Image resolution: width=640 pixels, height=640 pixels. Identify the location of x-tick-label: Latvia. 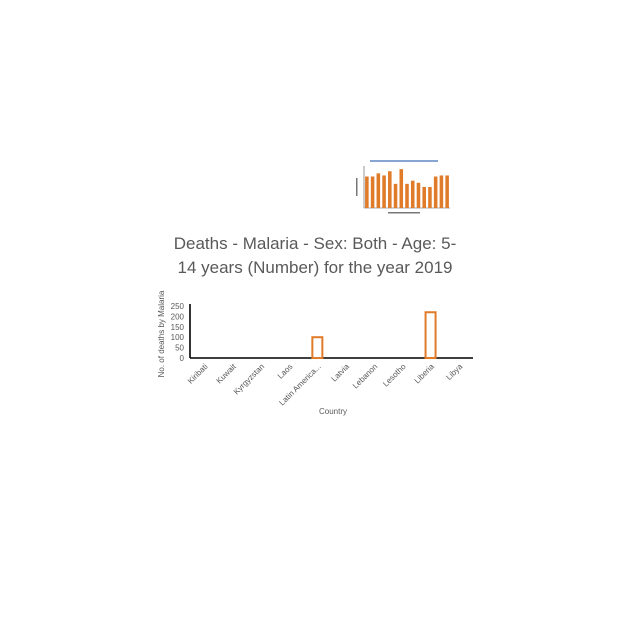
(341, 373).